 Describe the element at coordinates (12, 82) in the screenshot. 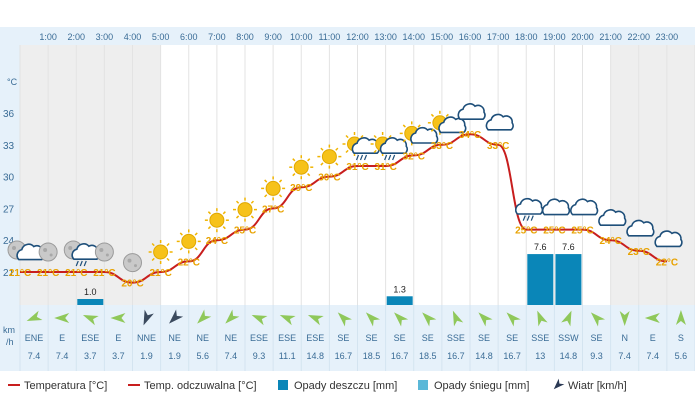

I see `y-unit-label: °C` at that location.